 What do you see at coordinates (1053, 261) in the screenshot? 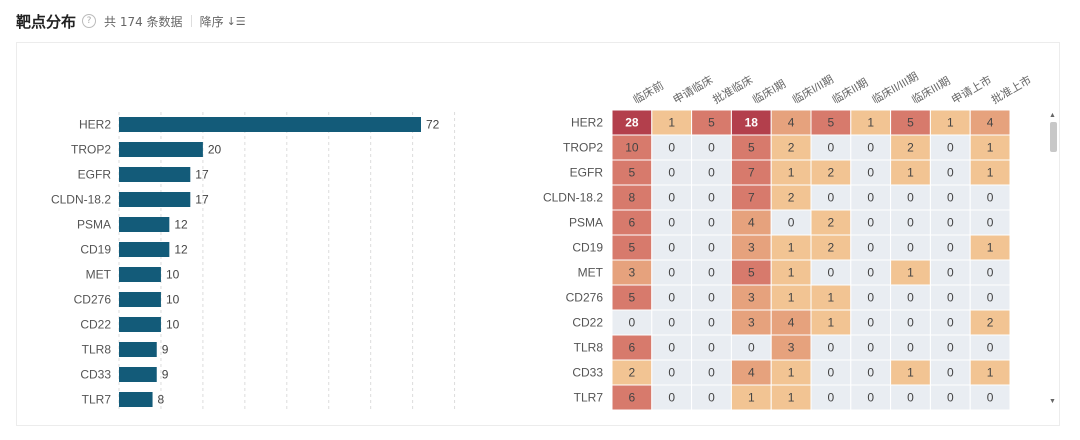
I see `heatmap-scrollbar: ▲ ▼` at bounding box center [1053, 261].